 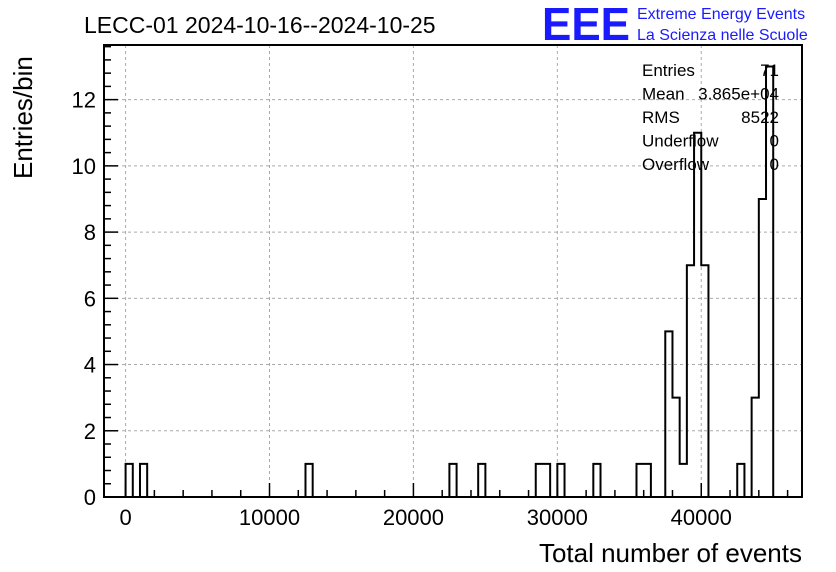 What do you see at coordinates (95, 277) in the screenshot?
I see `y-axis-ticks: 0 2 4 6 8 10 12` at bounding box center [95, 277].